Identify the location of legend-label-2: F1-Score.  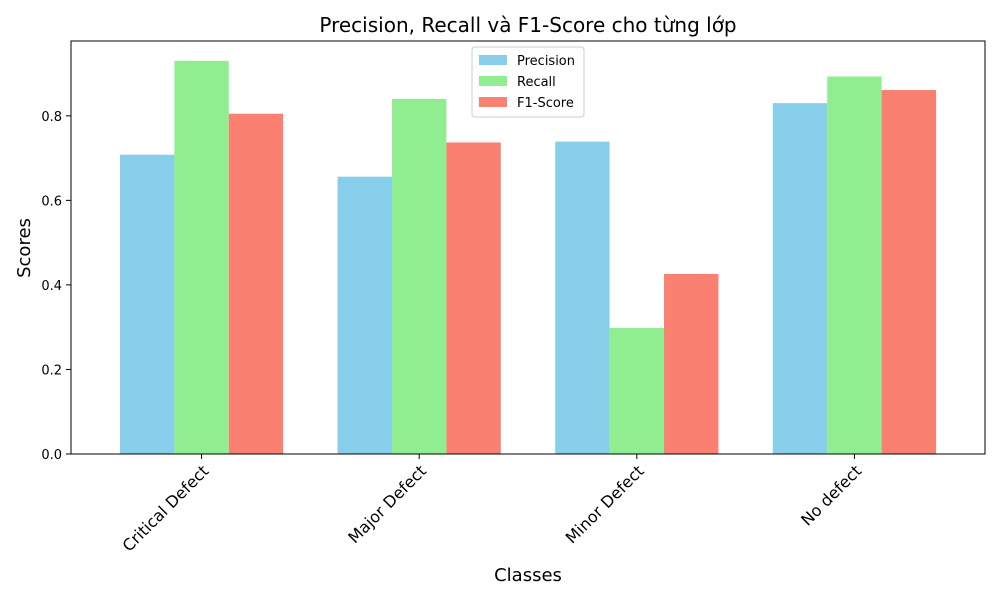
(545, 103).